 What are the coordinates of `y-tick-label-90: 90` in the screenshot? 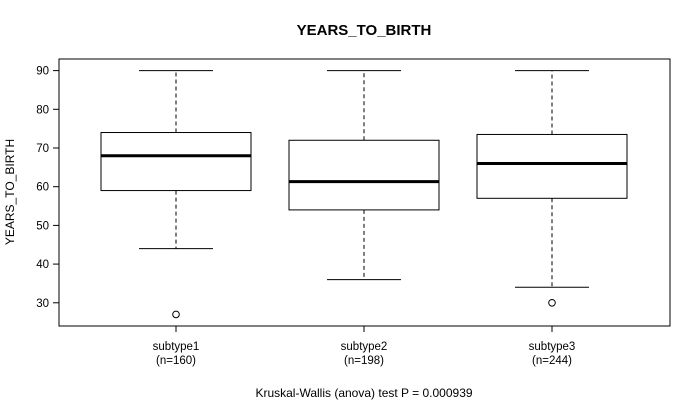 It's located at (42, 72).